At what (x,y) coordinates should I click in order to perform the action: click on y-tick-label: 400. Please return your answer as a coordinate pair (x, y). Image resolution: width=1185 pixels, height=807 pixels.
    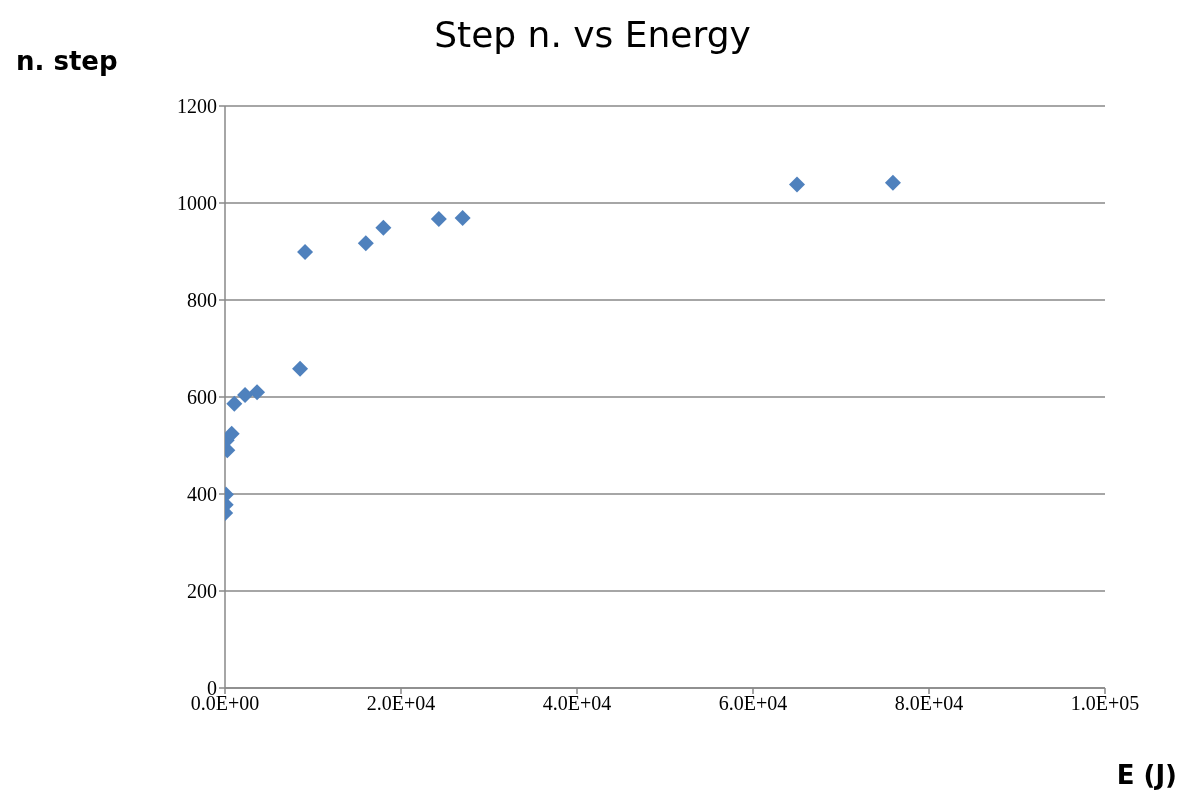
    Looking at the image, I should click on (202, 494).